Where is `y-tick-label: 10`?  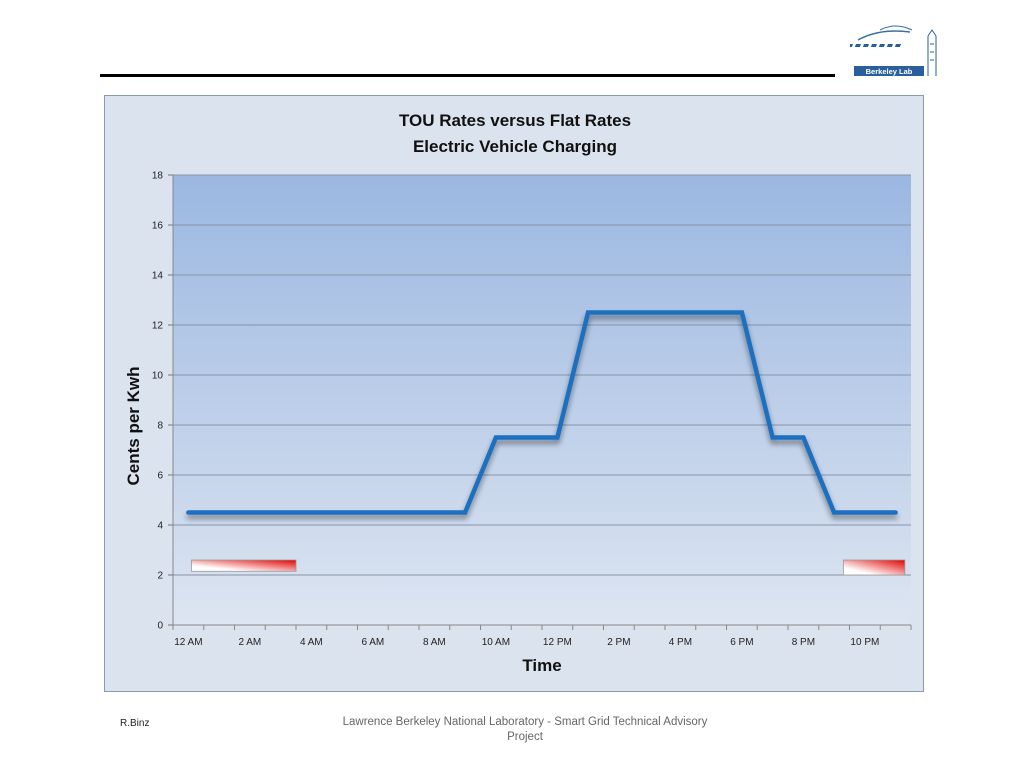
y-tick-label: 10 is located at coordinates (158, 376).